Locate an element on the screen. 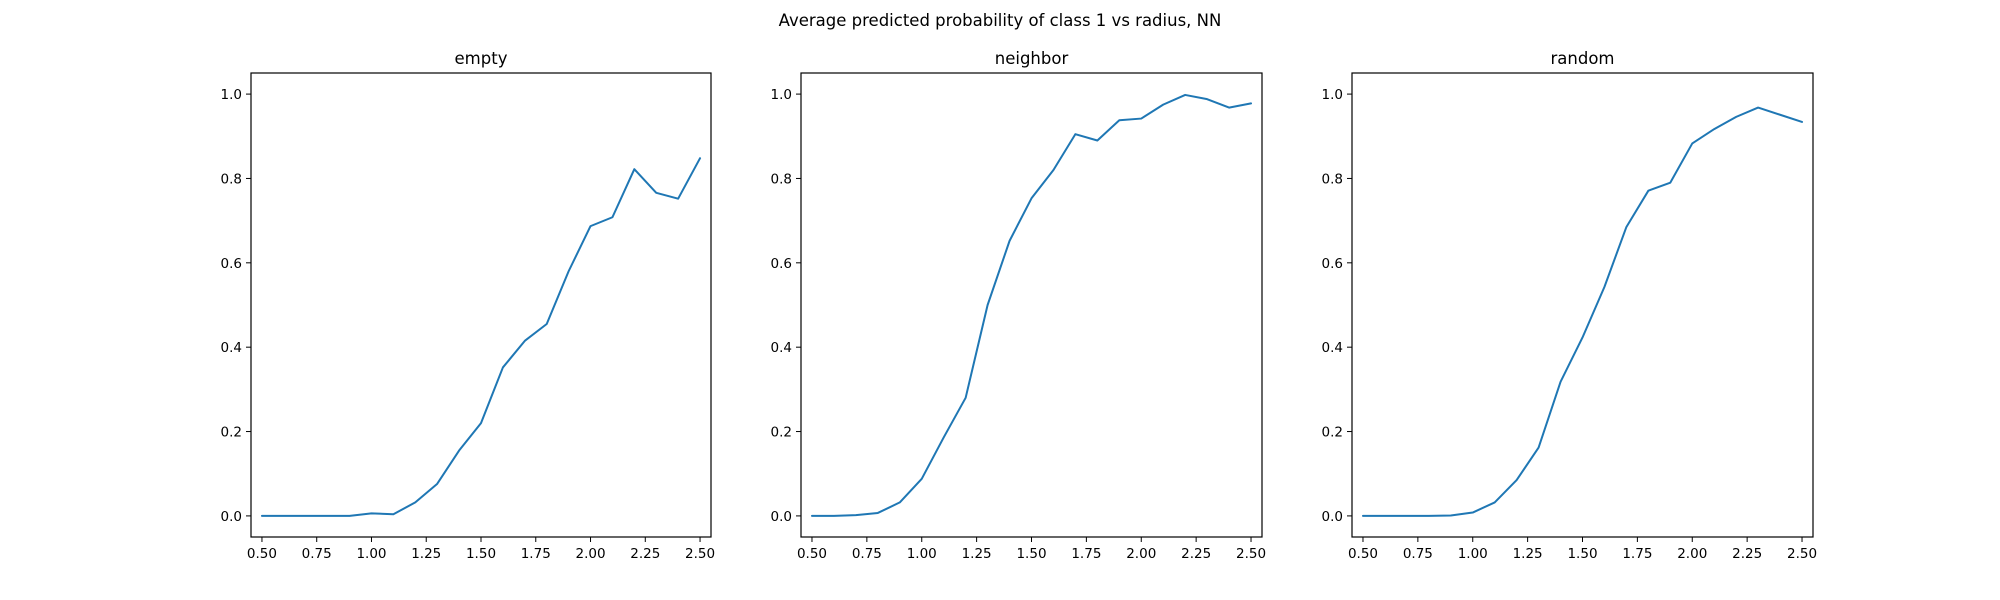  series-line is located at coordinates (481, 337).